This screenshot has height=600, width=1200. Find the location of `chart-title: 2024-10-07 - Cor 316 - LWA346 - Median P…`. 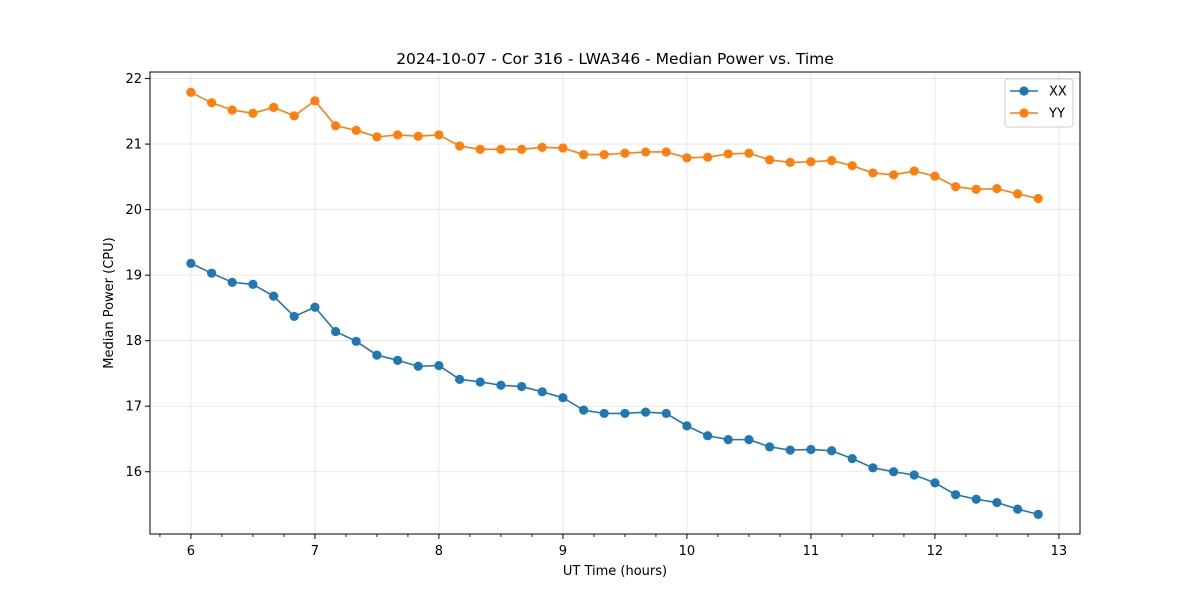

chart-title: 2024-10-07 - Cor 316 - LWA346 - Median P… is located at coordinates (615, 59).